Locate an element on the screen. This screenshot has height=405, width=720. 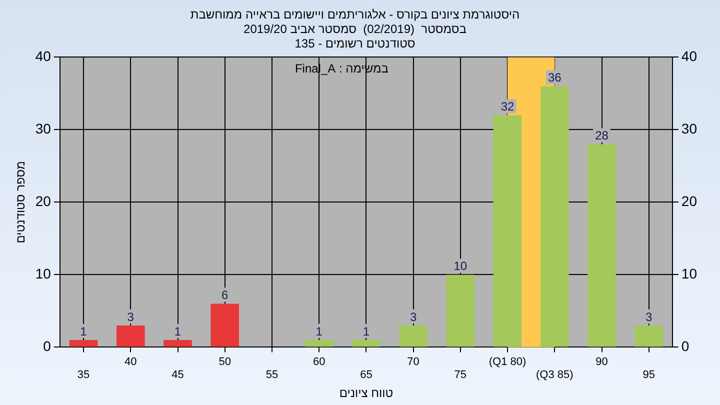
x-tick-label: (Q1 80) is located at coordinates (507, 362).